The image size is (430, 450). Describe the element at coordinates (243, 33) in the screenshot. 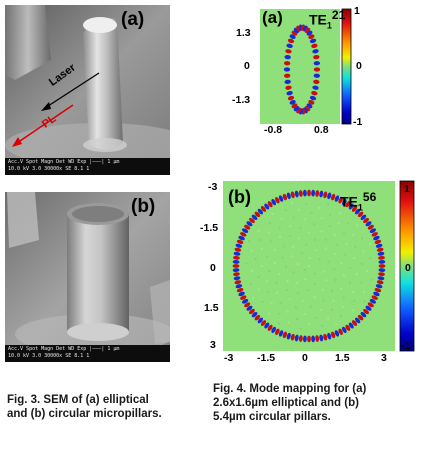

I see `y-tick: 1.3` at that location.